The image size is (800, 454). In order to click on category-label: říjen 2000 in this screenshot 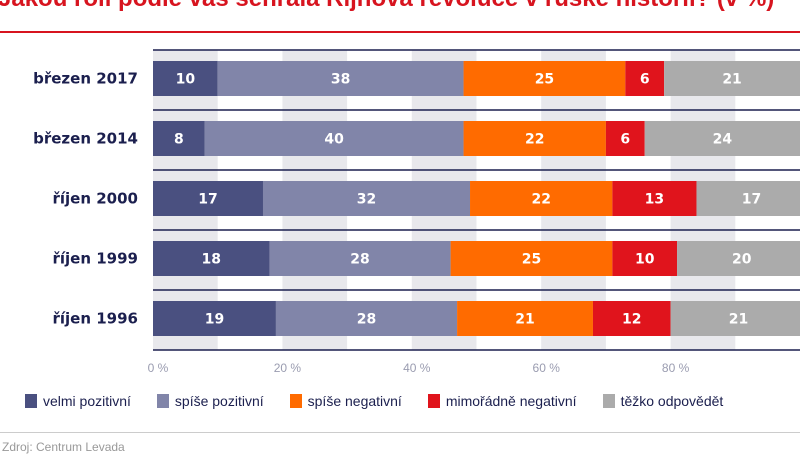, I will do `click(95, 199)`.